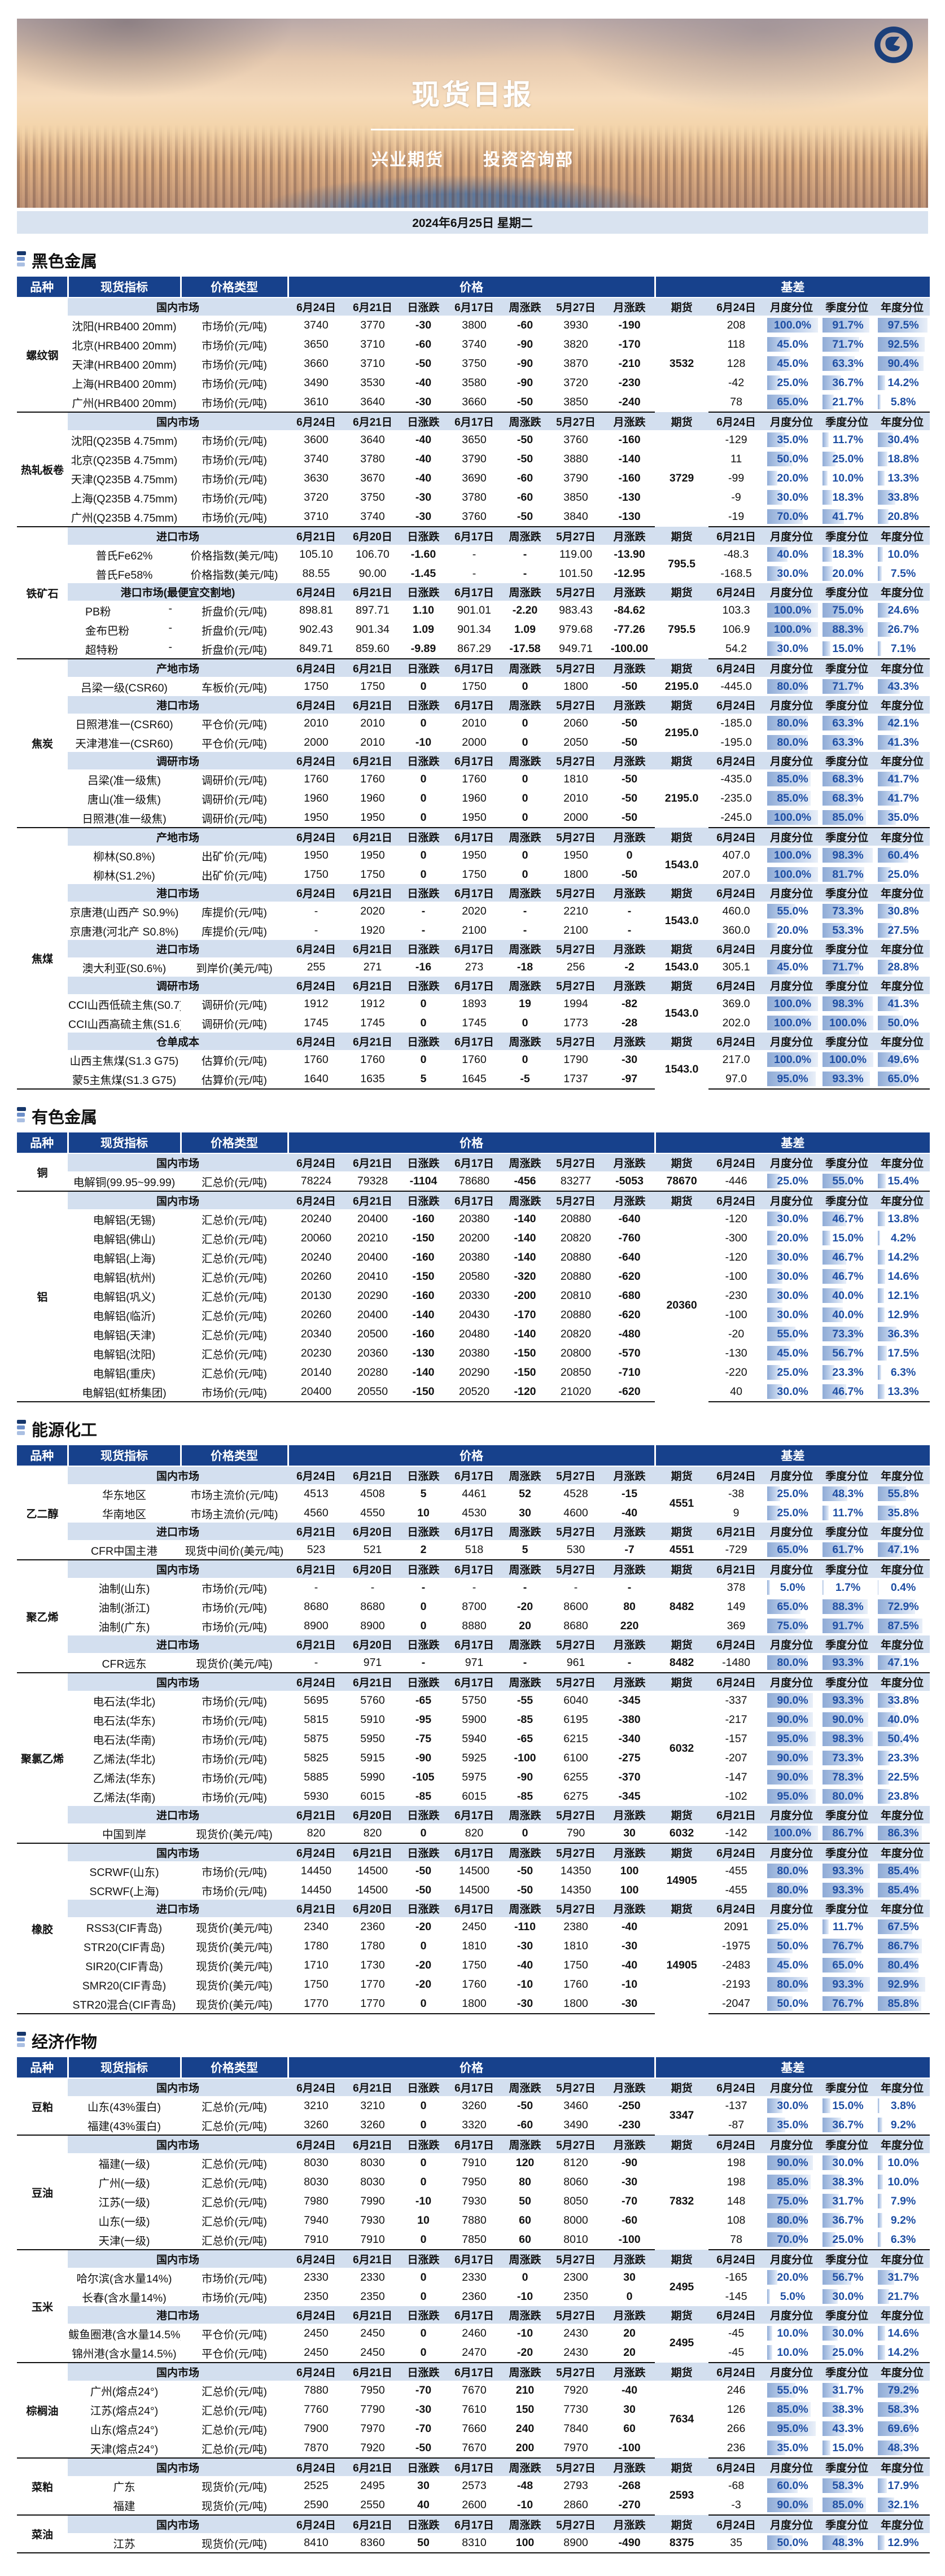 The image size is (945, 2576). What do you see at coordinates (791, 2467) in the screenshot?
I see `monthly-pct-col-header: 月度分位` at bounding box center [791, 2467].